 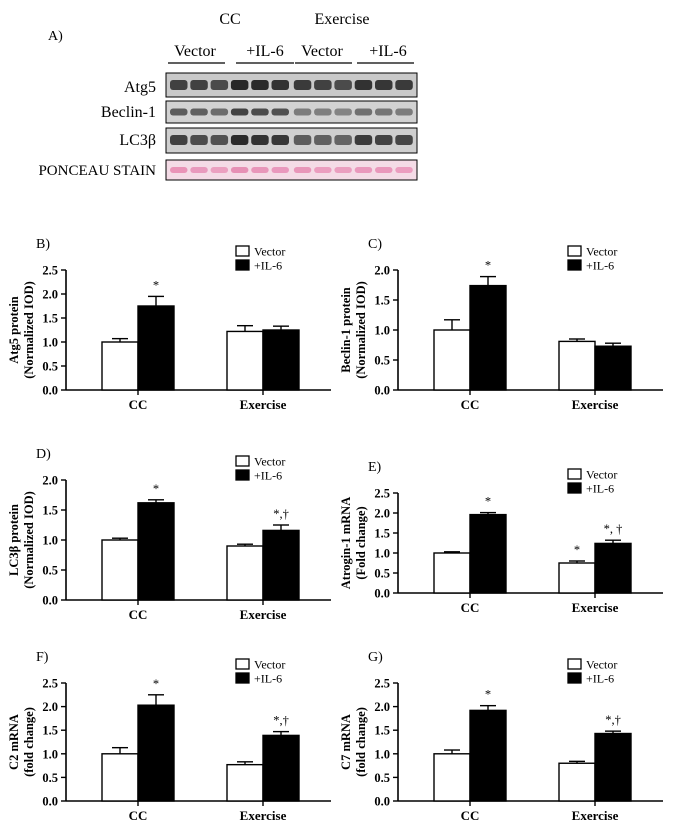 I want to click on y-tick-label: 2.5, so click(x=50, y=271).